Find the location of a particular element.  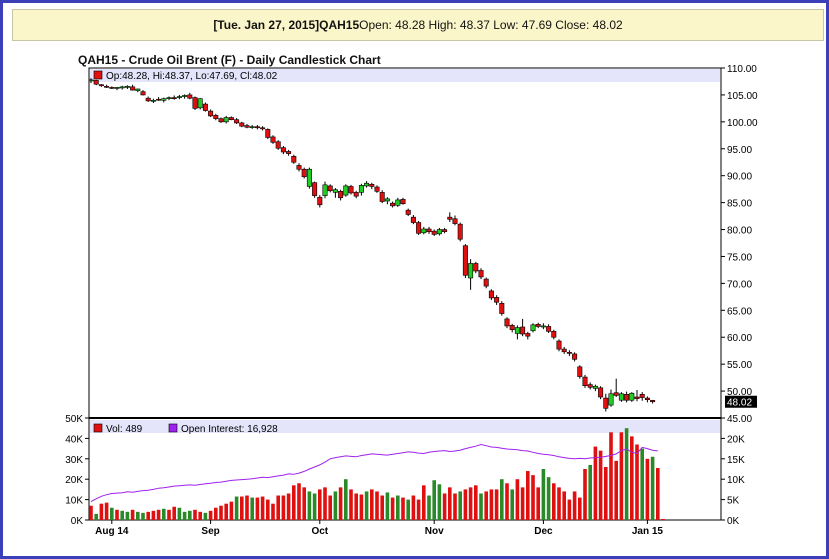

open-interest-tick-label: 10K is located at coordinates (736, 480).